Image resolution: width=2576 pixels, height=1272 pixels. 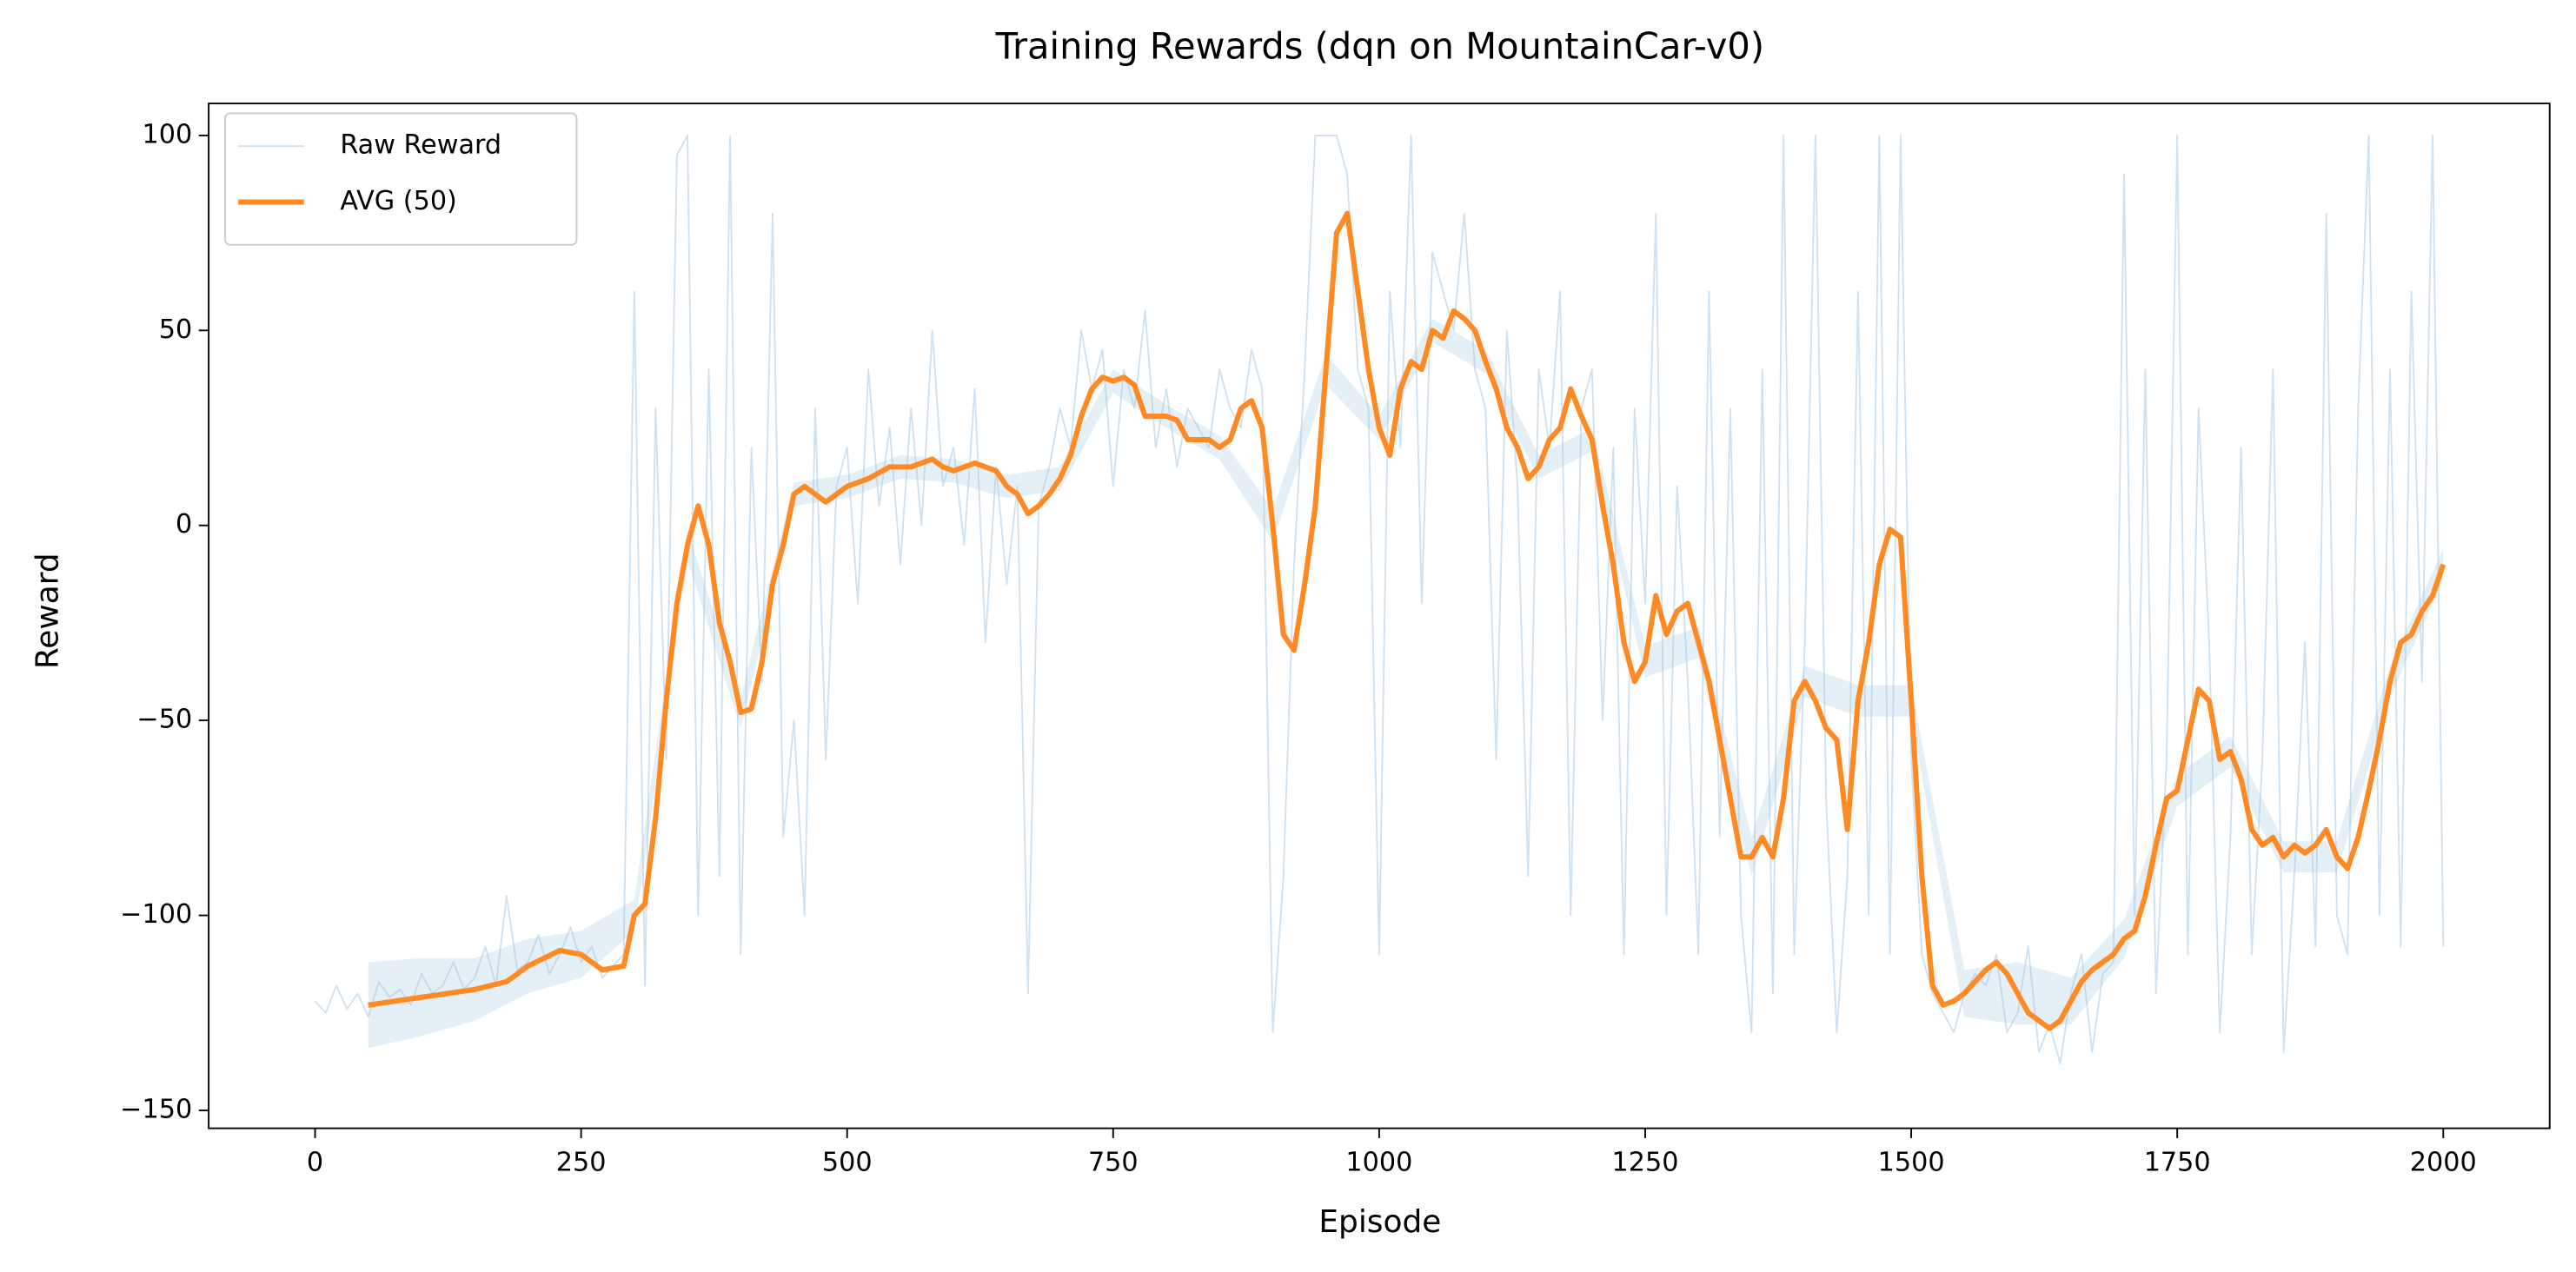 What do you see at coordinates (156, 914) in the screenshot?
I see `y-tick-label: −100` at bounding box center [156, 914].